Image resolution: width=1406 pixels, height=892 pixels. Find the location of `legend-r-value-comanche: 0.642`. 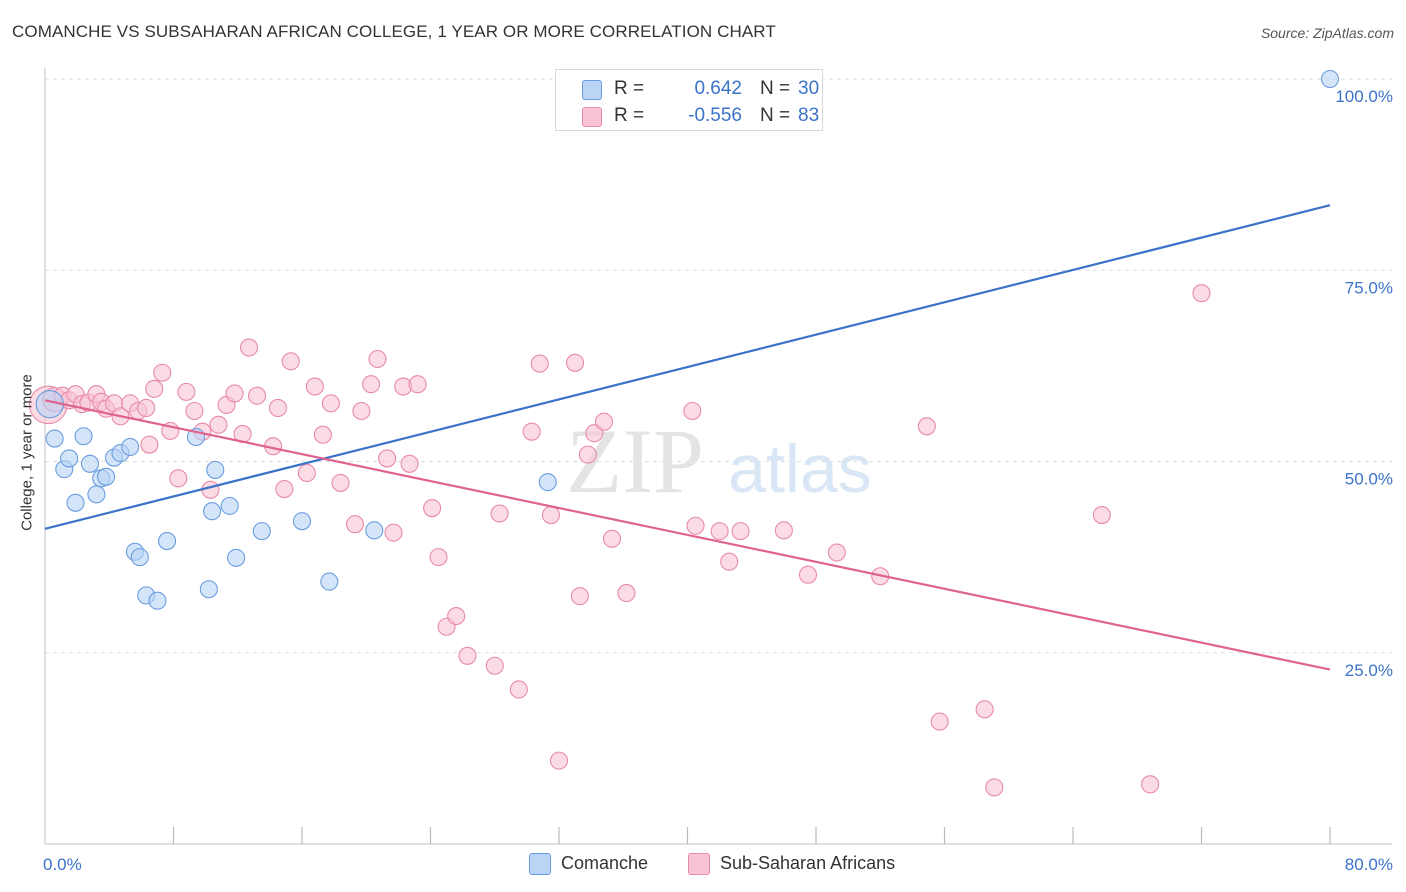

legend-r-value-comanche: 0.642 is located at coordinates (718, 88).